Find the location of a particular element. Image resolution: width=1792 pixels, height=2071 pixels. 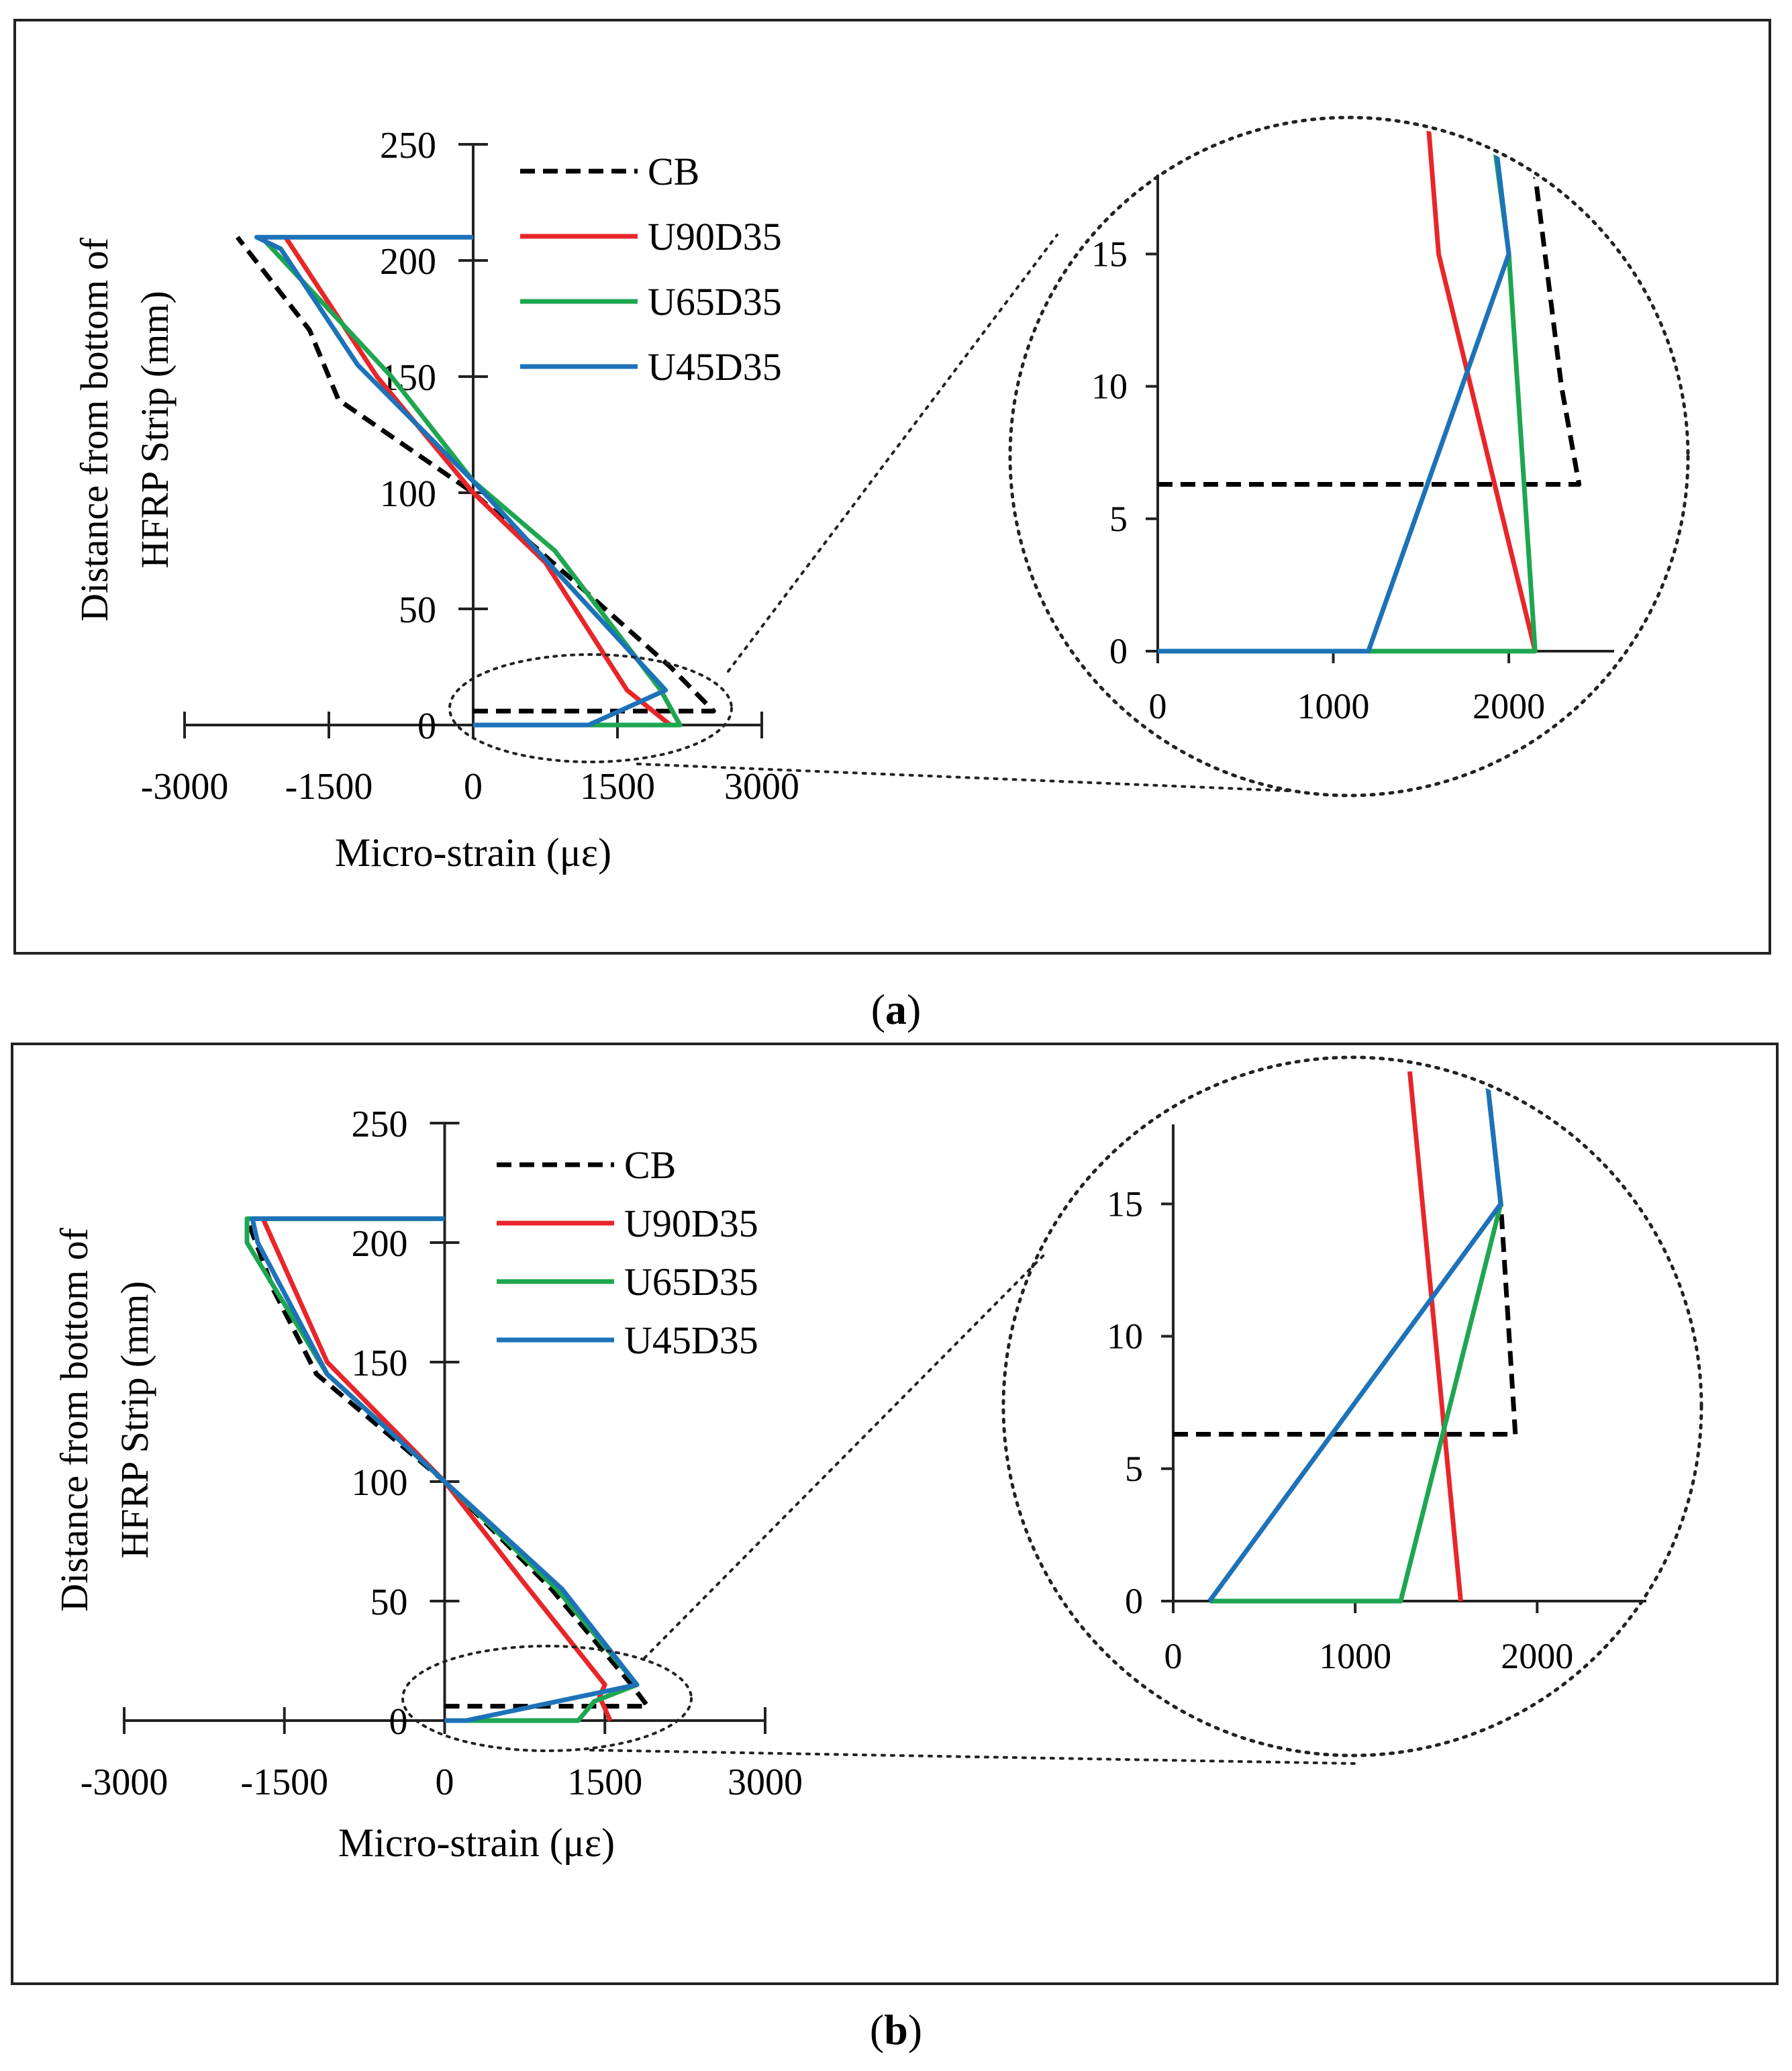

panel-a-xlabel: Micro-strain (με) is located at coordinates (473, 853).